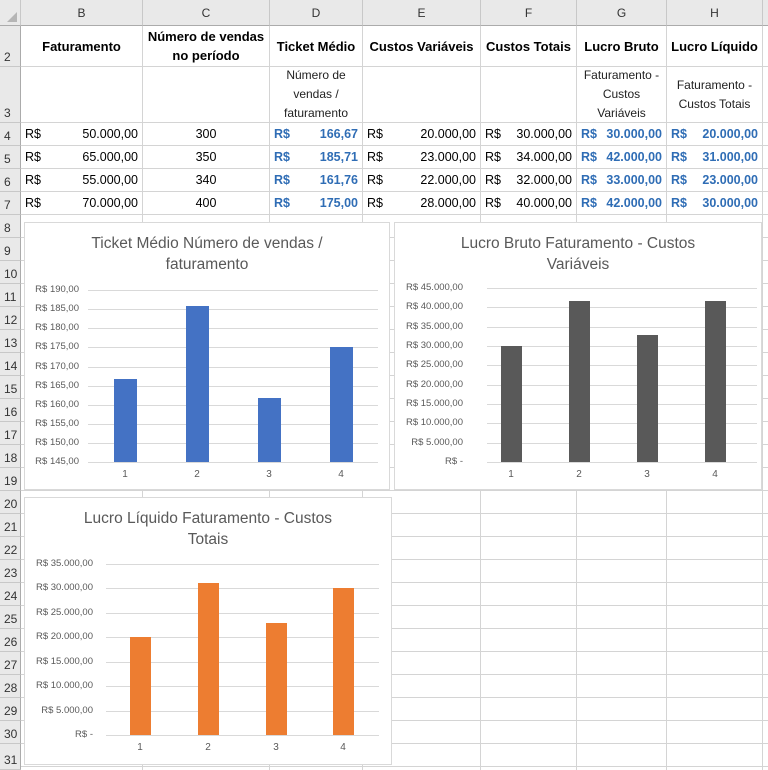  I want to click on cell-lucro-liquido: R$ 20.000,00, so click(715, 134).